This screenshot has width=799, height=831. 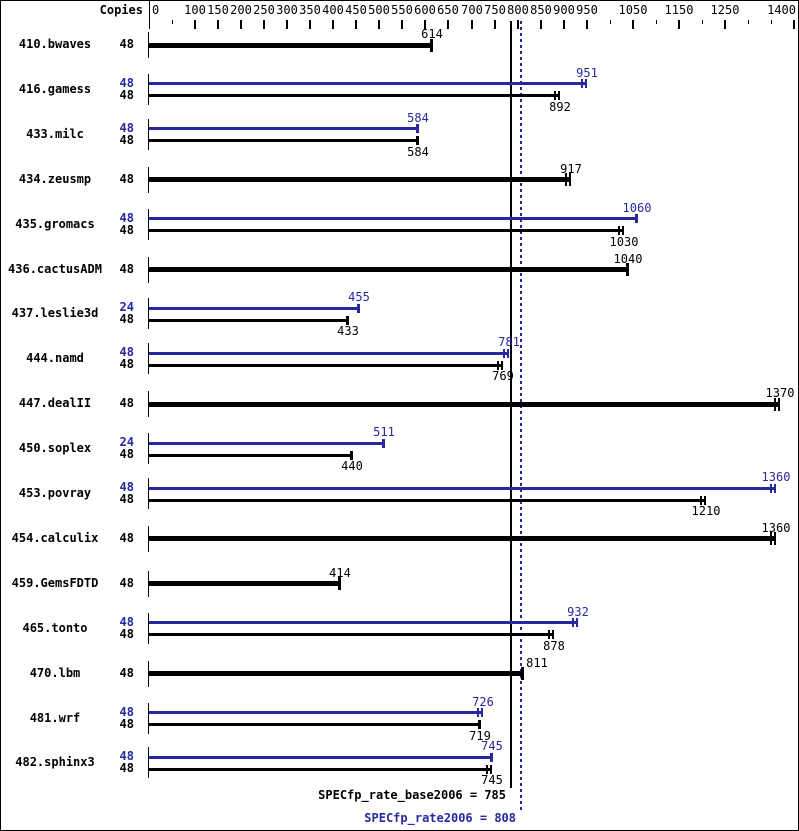 I want to click on axis-tick-label: 850, so click(x=541, y=10).